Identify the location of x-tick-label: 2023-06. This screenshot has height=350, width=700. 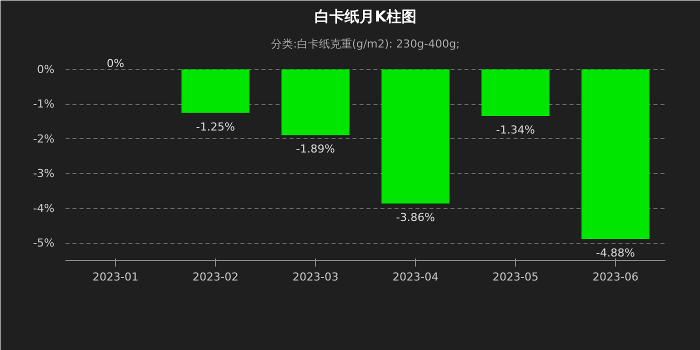
(615, 277).